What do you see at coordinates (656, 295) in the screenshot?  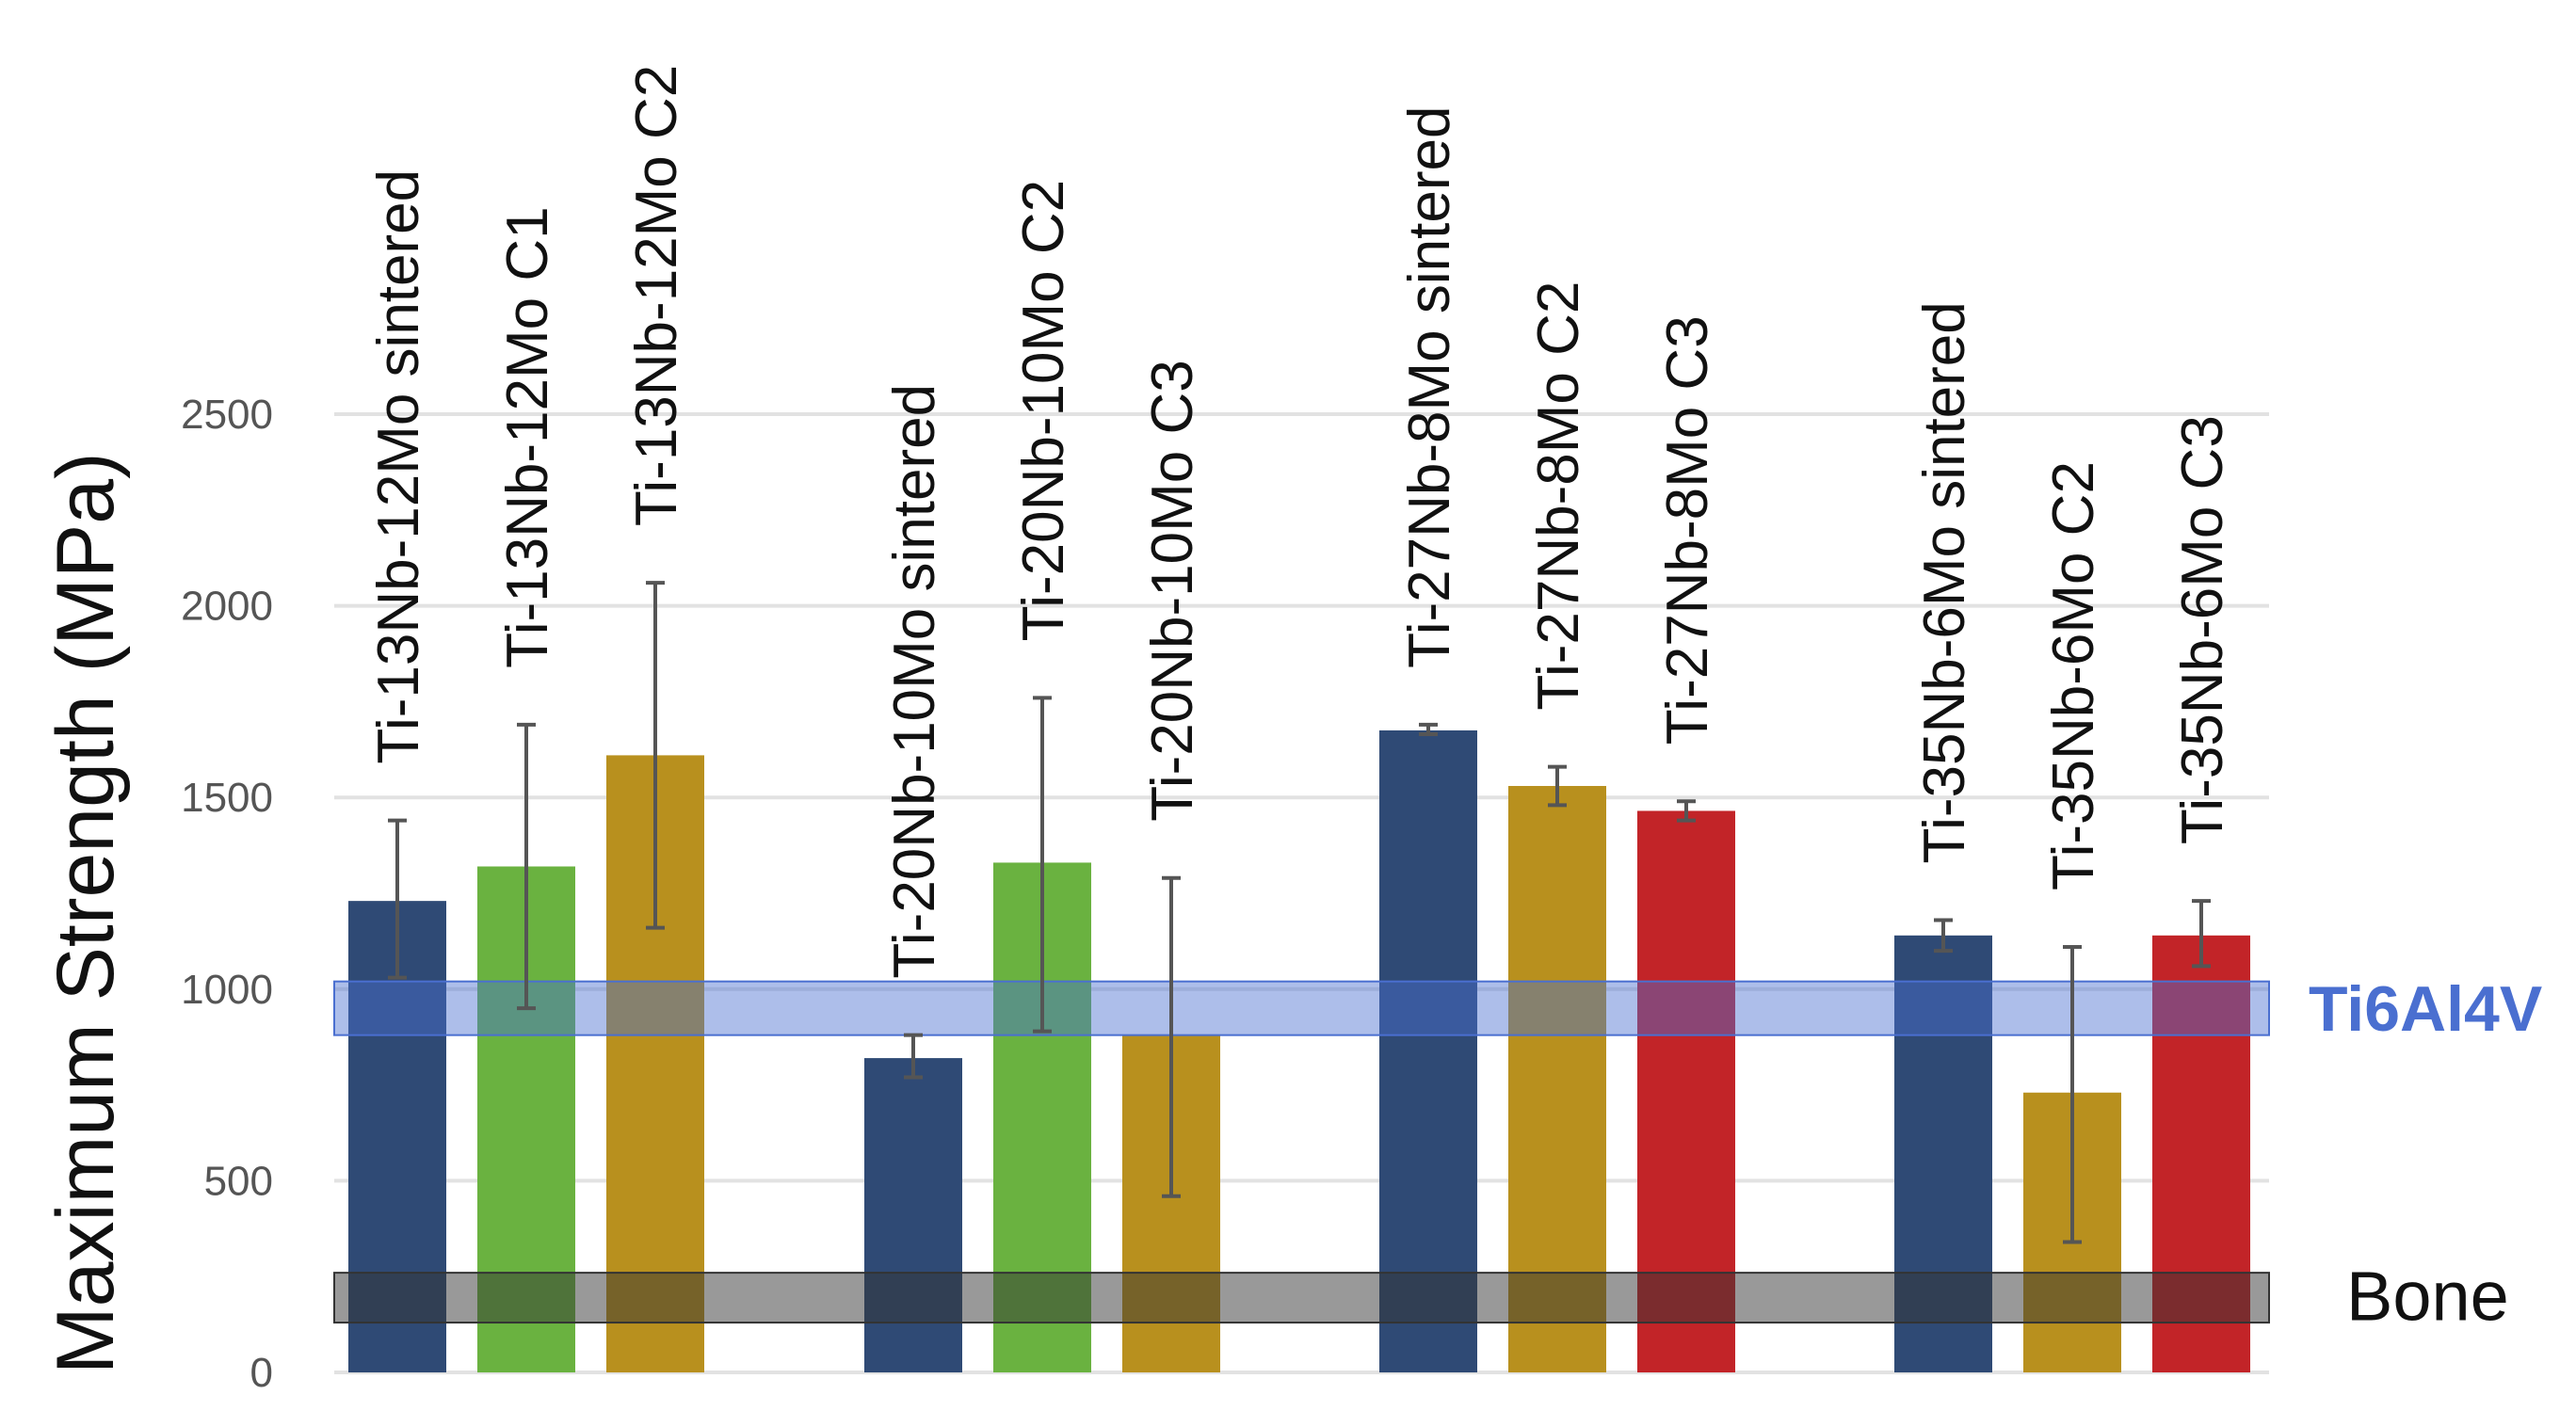 I see `bar-label: Ti-13Nb-12Mo C2` at bounding box center [656, 295].